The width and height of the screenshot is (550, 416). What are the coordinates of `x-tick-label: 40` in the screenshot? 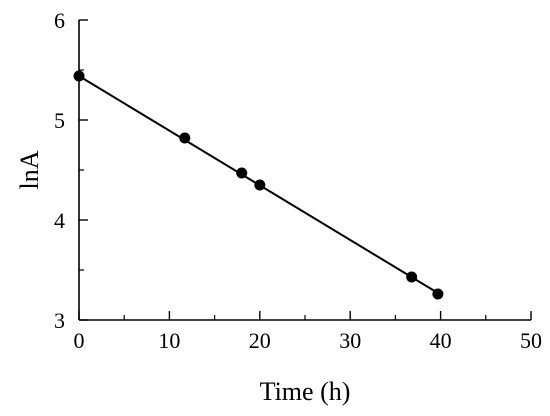 It's located at (441, 340).